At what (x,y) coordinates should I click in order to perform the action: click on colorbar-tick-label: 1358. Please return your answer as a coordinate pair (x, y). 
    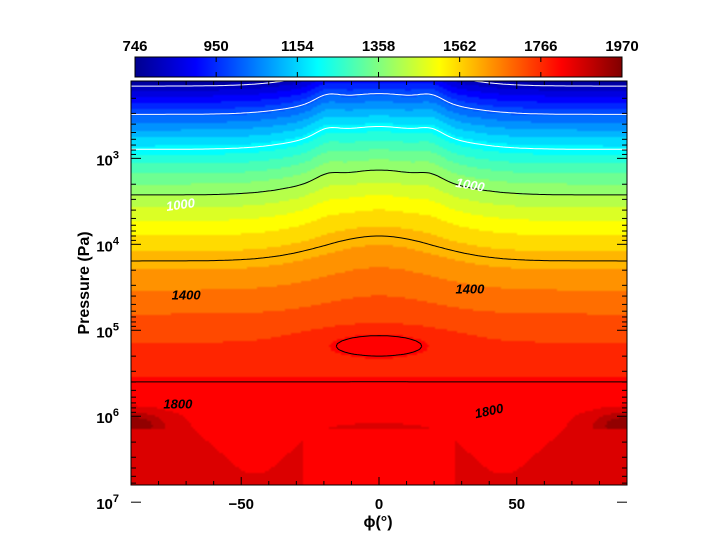
    Looking at the image, I should click on (378, 46).